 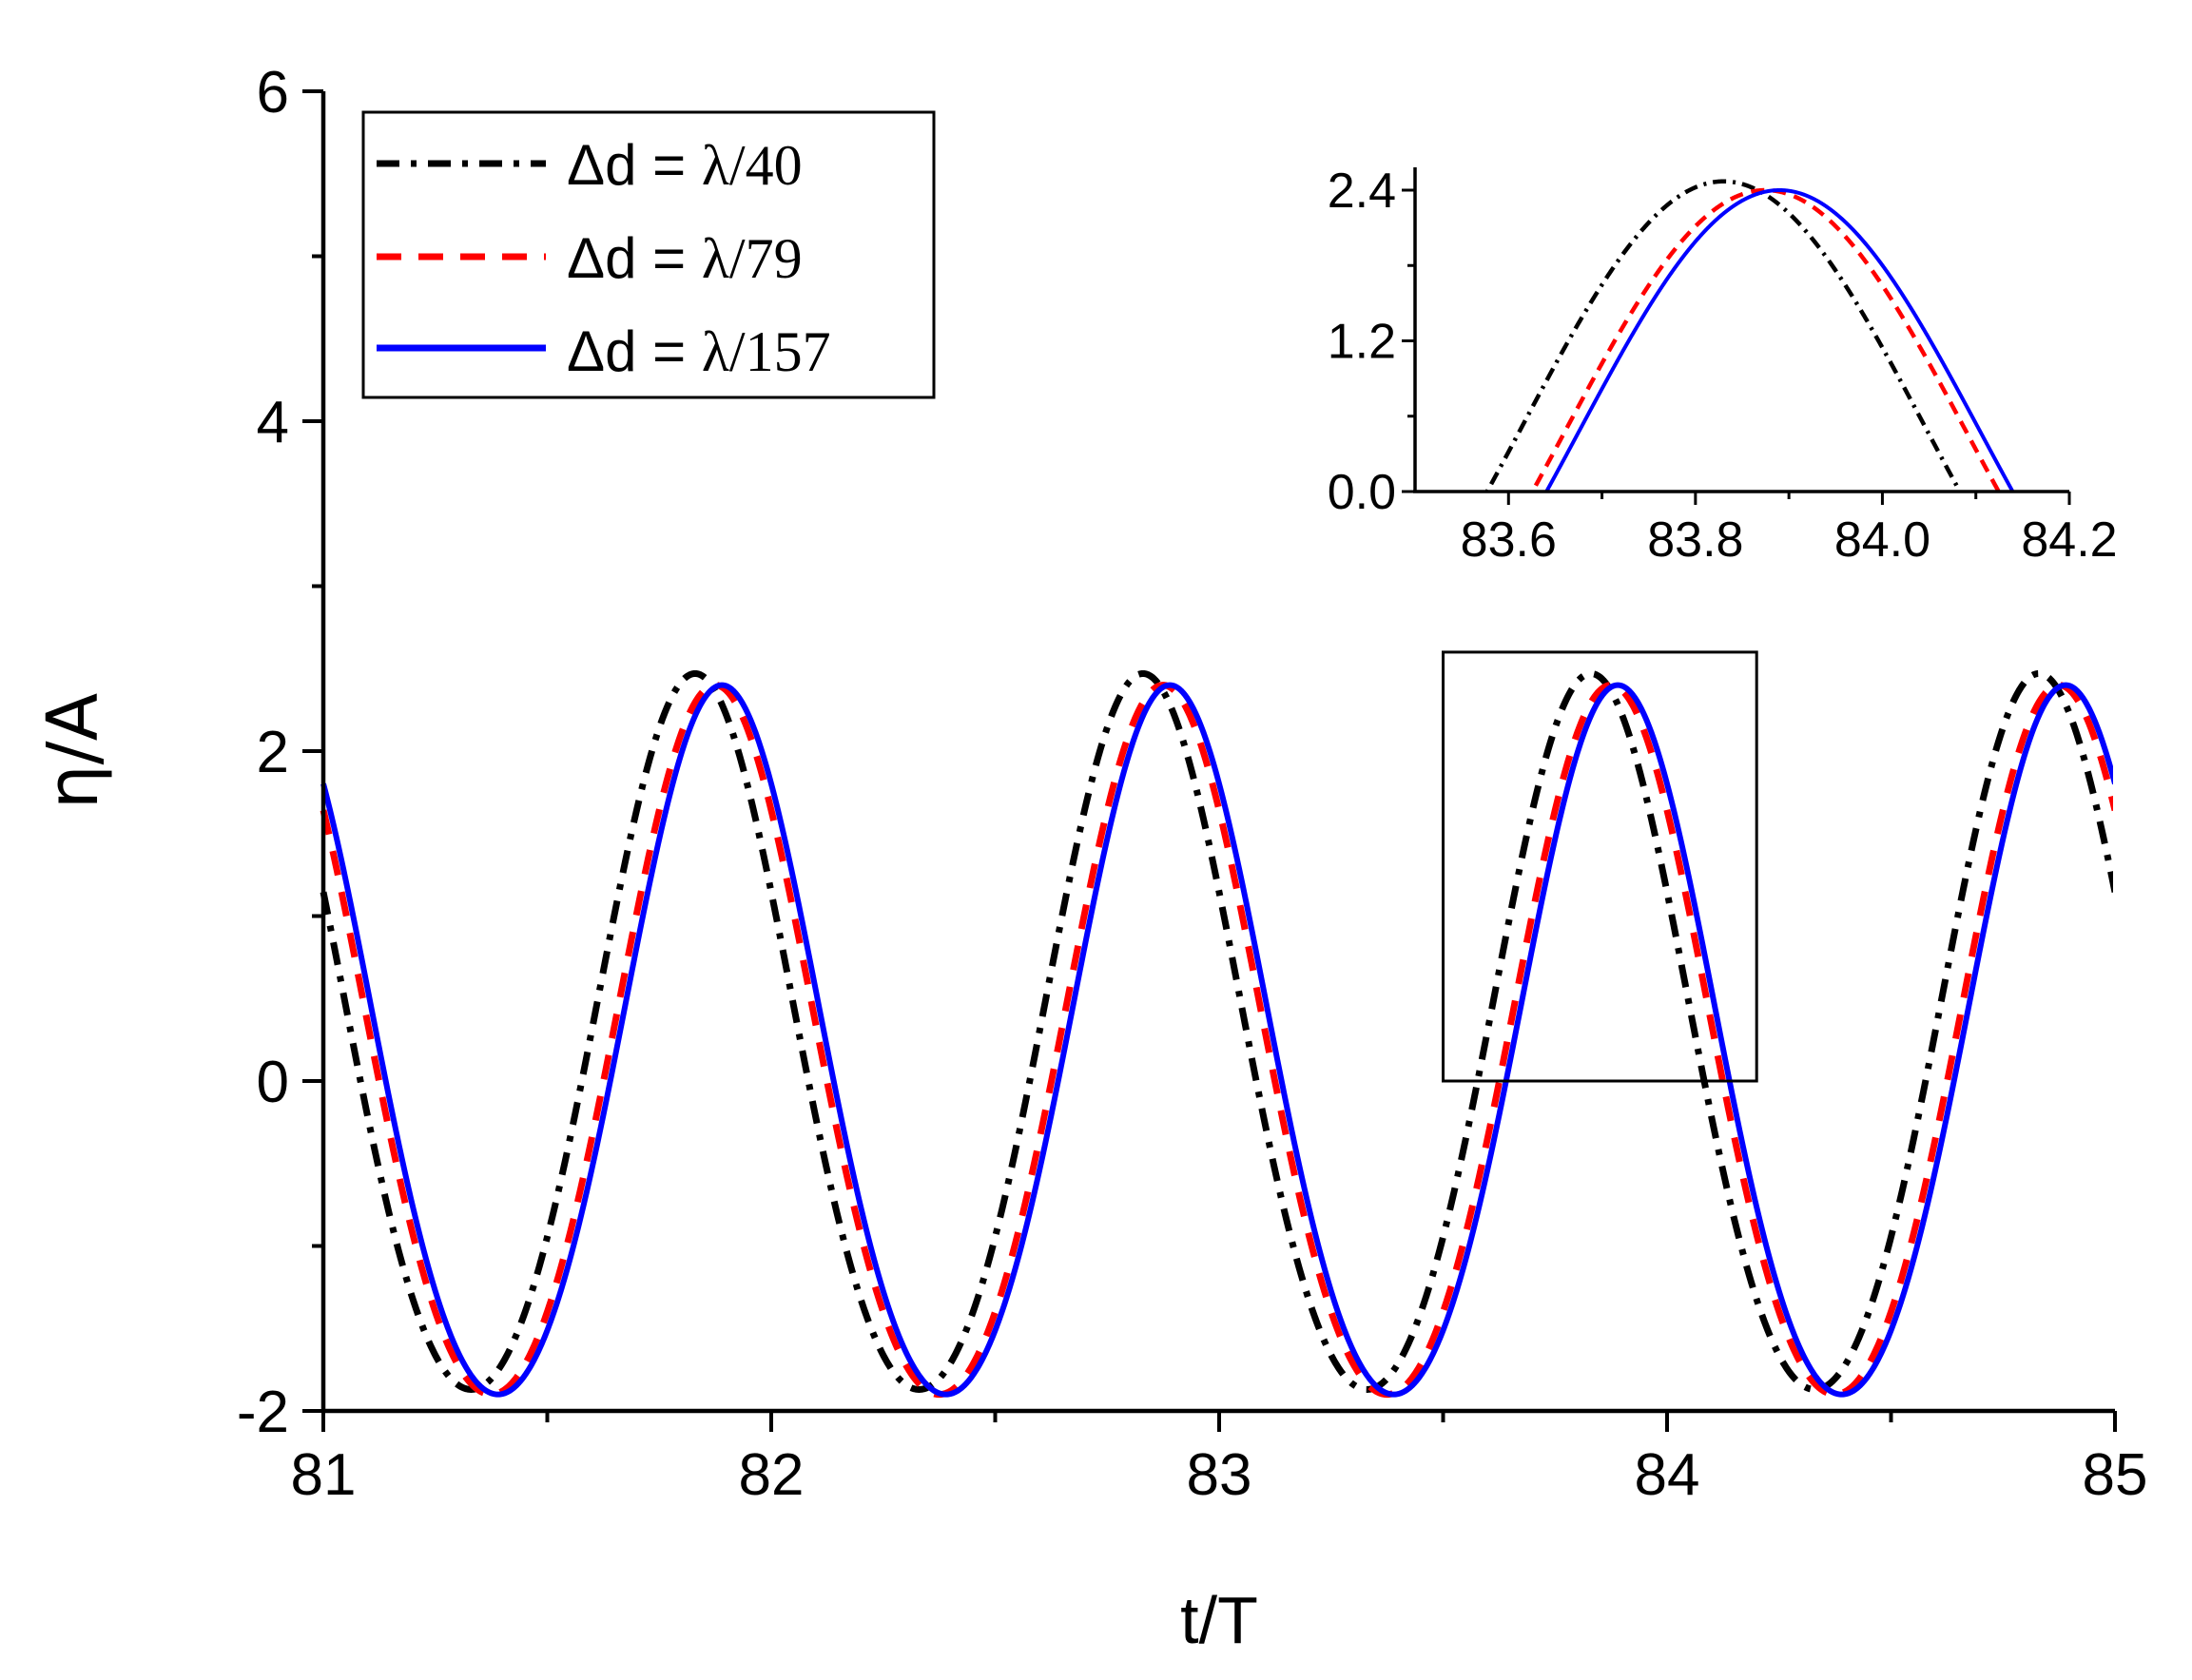 What do you see at coordinates (1882, 540) in the screenshot?
I see `inset-x-tick-label: 84.0` at bounding box center [1882, 540].